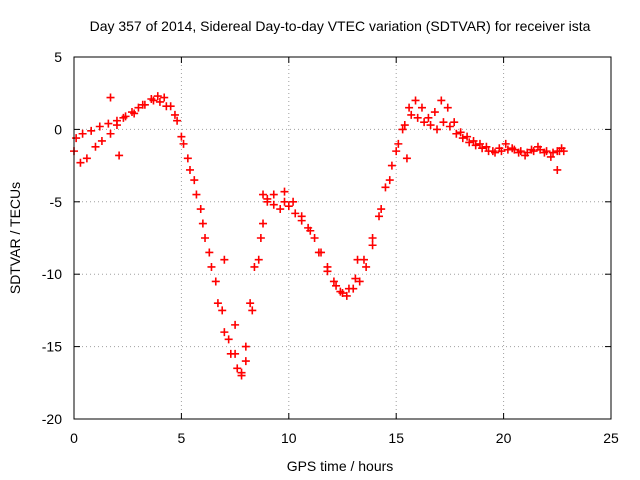 Image resolution: width=640 pixels, height=480 pixels. What do you see at coordinates (289, 438) in the screenshot?
I see `x-tick-label: 10` at bounding box center [289, 438].